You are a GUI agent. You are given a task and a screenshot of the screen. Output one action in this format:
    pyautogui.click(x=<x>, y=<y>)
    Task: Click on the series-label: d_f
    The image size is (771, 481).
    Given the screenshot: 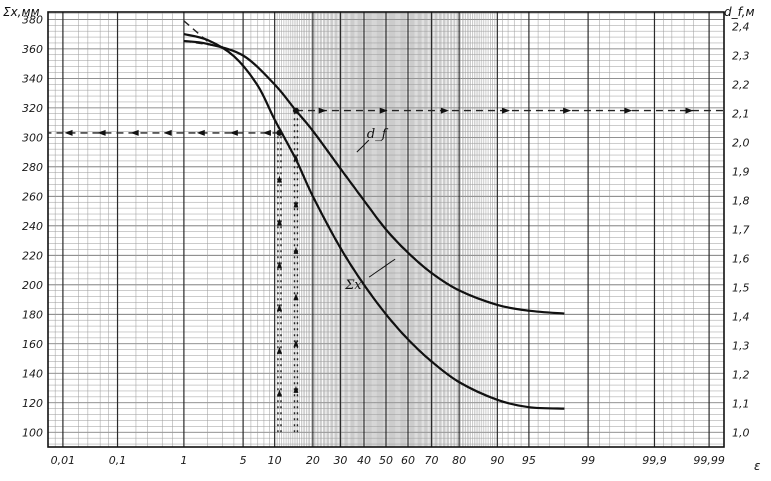 What is the action you would take?
    pyautogui.click(x=378, y=134)
    